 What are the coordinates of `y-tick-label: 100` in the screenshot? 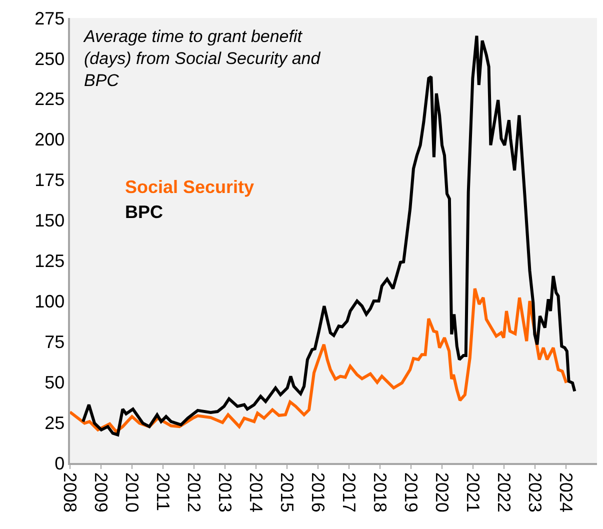 It's located at (49, 301).